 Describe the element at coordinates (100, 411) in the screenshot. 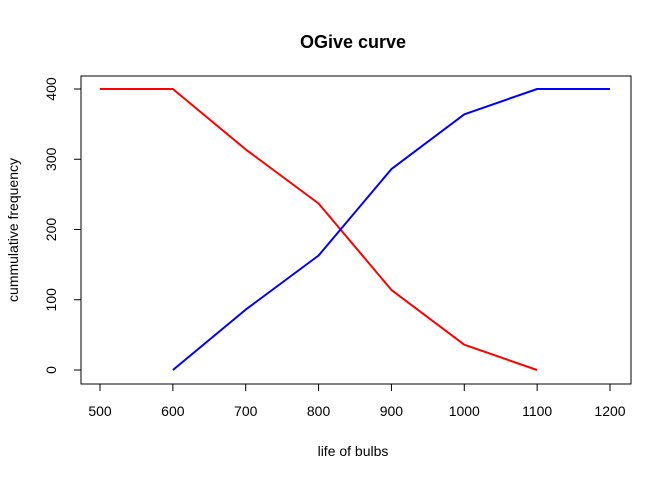

I see `x-tick-label: 500` at that location.